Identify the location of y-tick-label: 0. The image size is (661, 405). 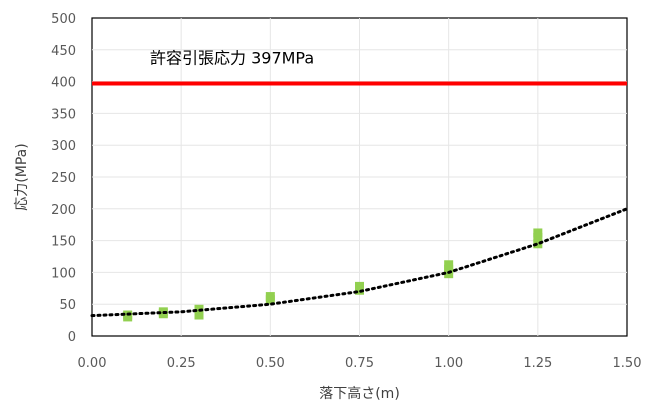
(72, 337).